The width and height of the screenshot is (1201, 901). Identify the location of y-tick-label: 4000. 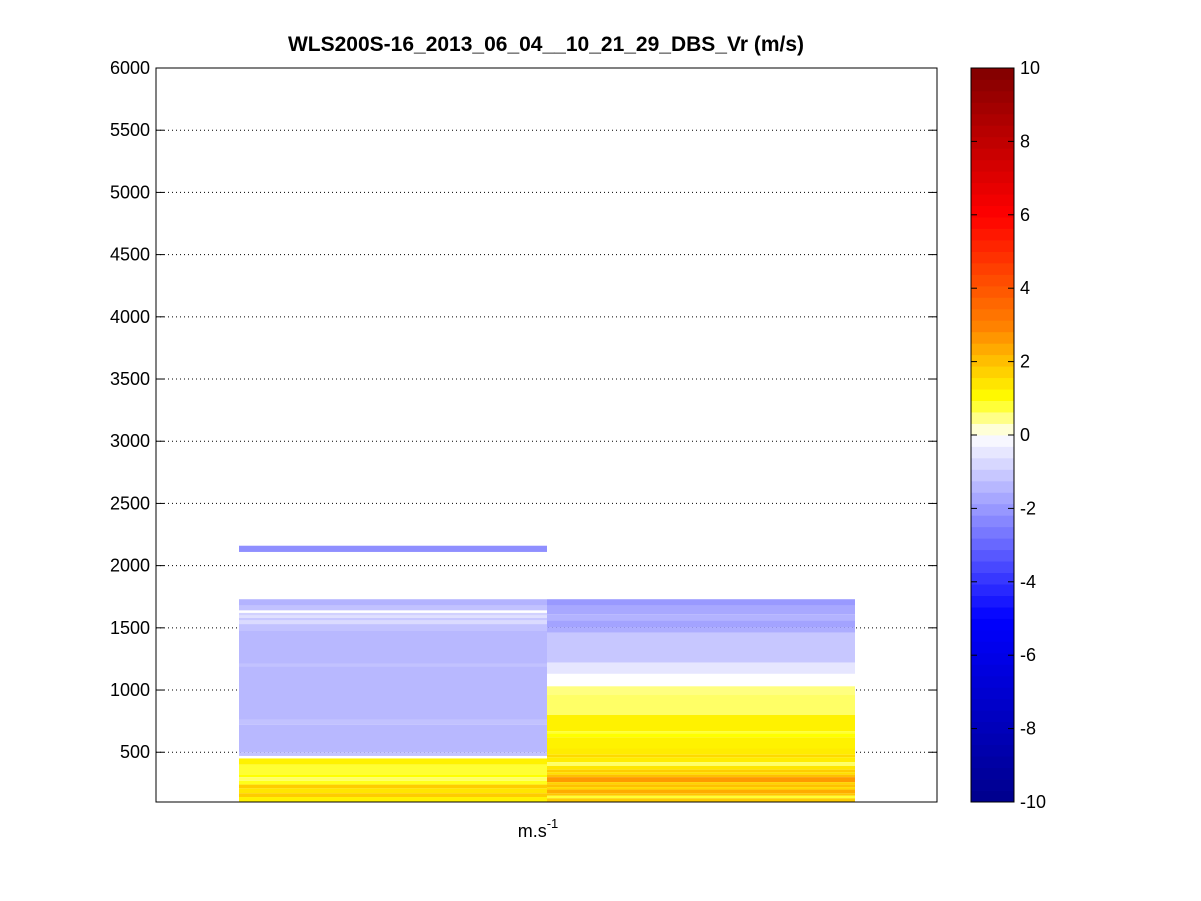
(130, 317).